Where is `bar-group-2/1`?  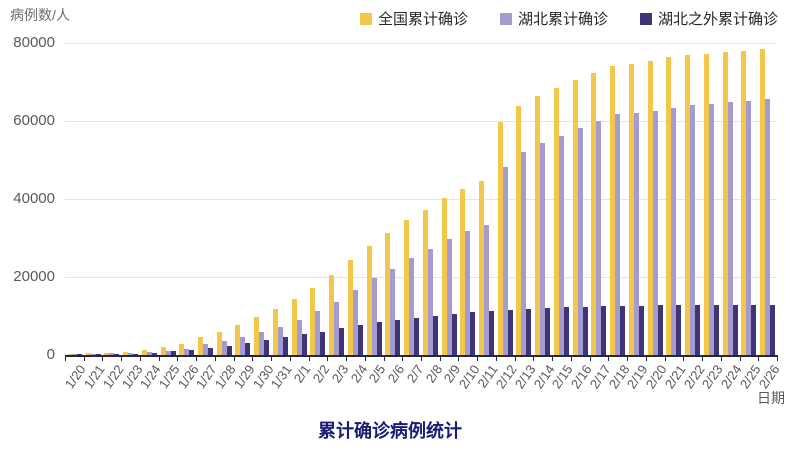
bar-group-2/1 is located at coordinates (299, 199).